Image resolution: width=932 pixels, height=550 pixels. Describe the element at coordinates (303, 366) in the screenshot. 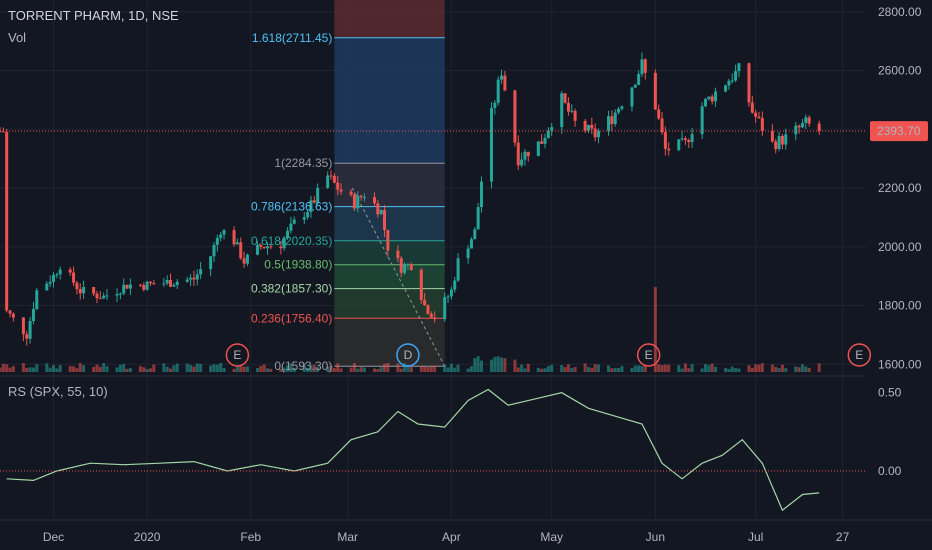

I see `fib-level-label: 0(1593.30)` at that location.